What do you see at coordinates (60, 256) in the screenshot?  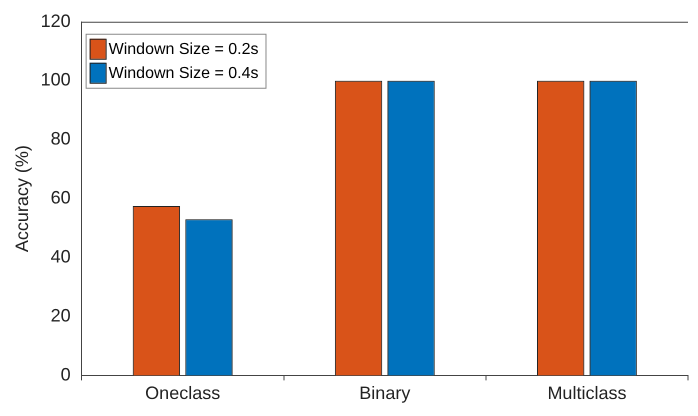 I see `y-tick-label: 40` at bounding box center [60, 256].